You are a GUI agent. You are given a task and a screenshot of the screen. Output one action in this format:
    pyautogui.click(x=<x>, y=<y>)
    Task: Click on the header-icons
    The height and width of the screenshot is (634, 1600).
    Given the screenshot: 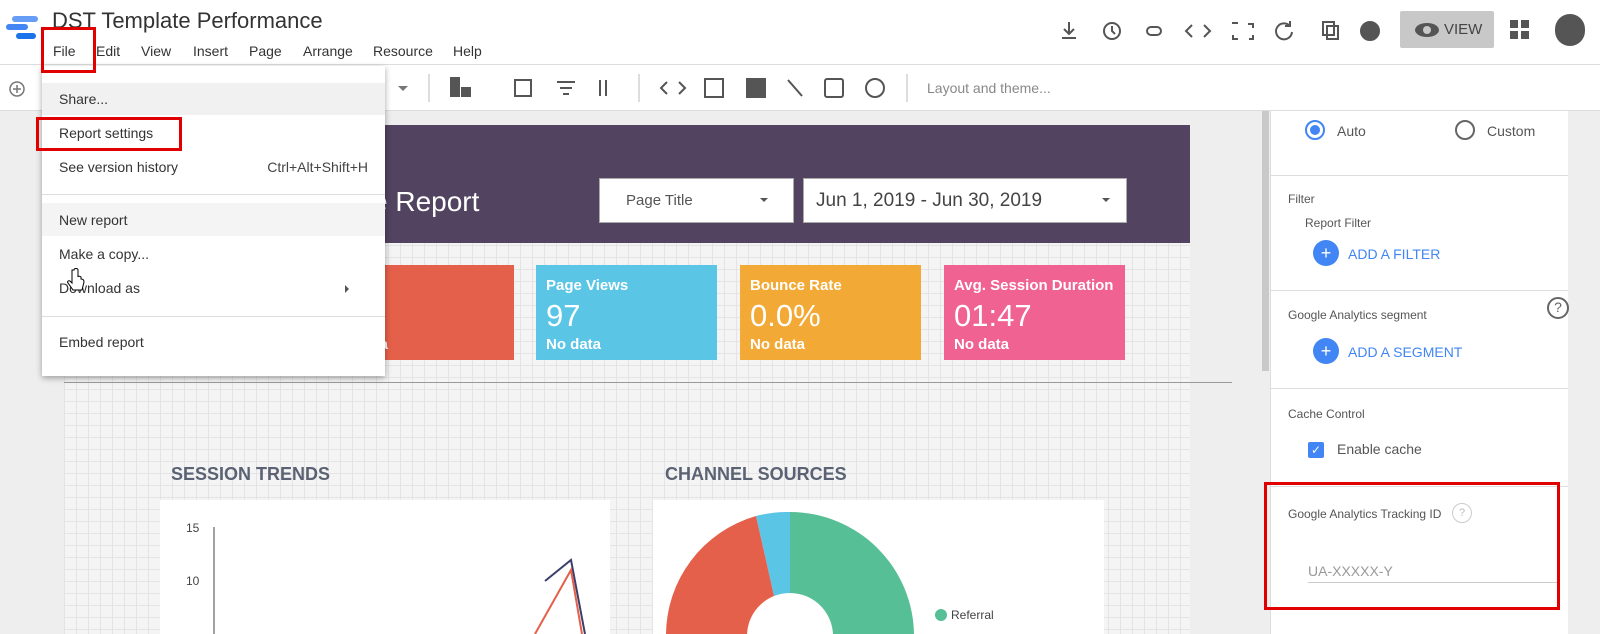 What is the action you would take?
    pyautogui.click(x=1225, y=31)
    